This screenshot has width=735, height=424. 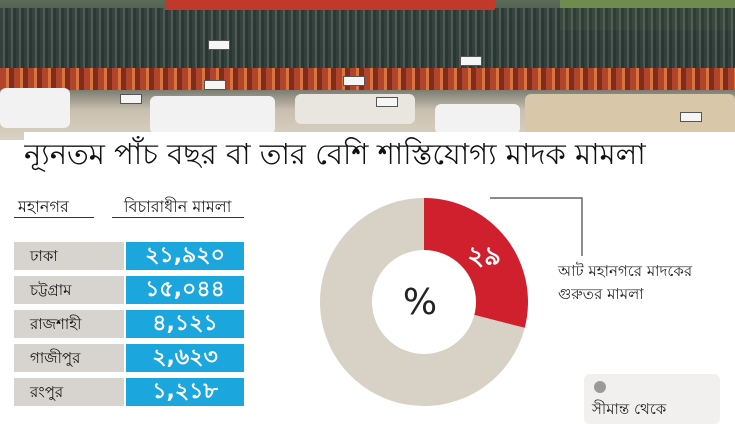 I want to click on row-city-label: গাজীপুর, so click(x=69, y=358).